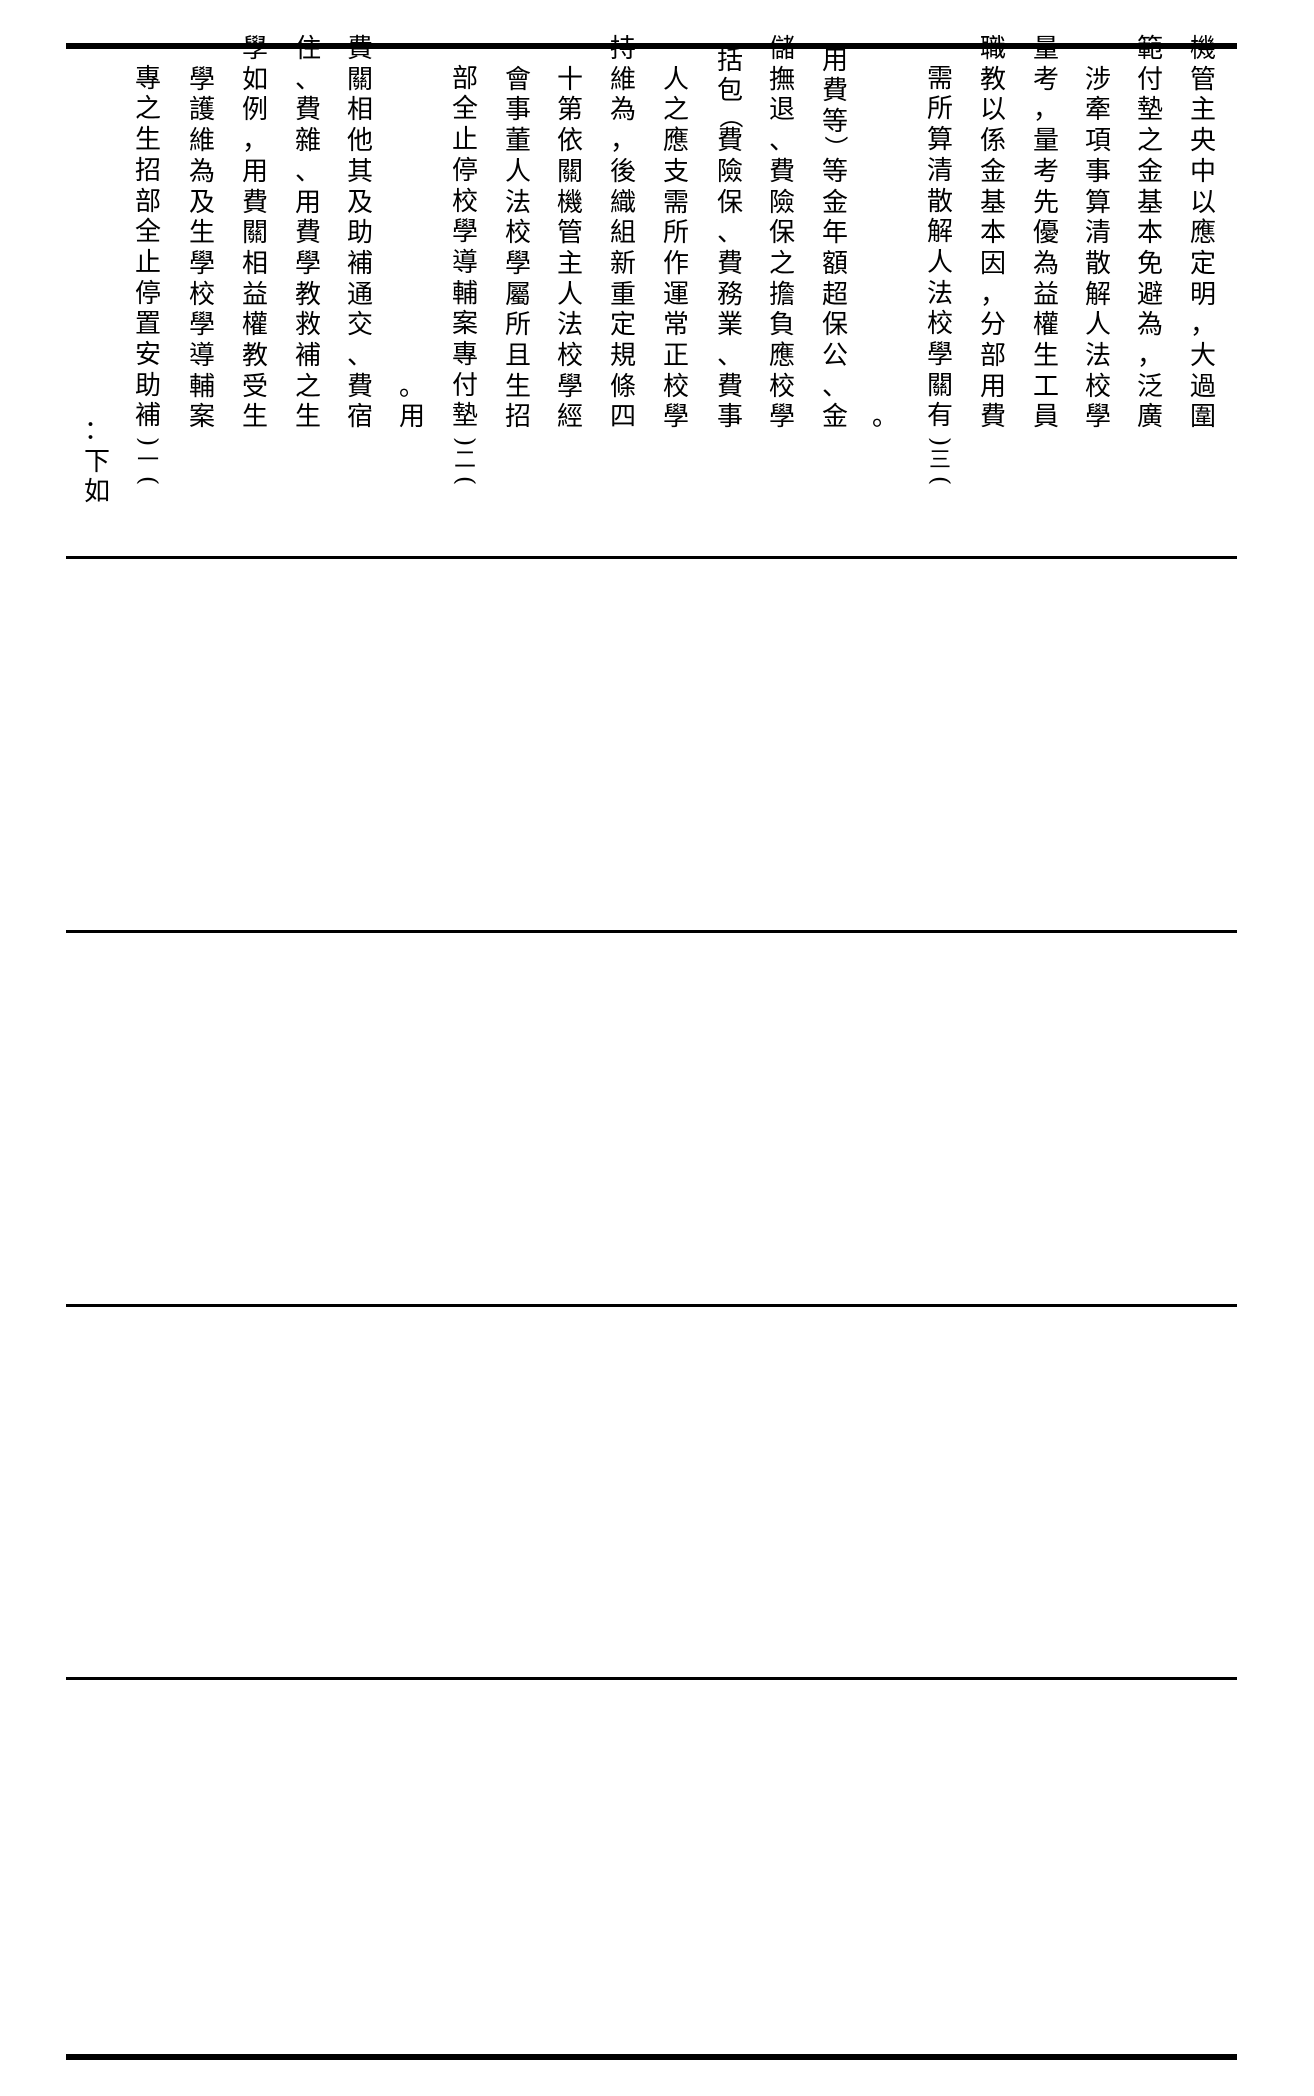  Describe the element at coordinates (464, 140) in the screenshot. I see `character: 止` at that location.